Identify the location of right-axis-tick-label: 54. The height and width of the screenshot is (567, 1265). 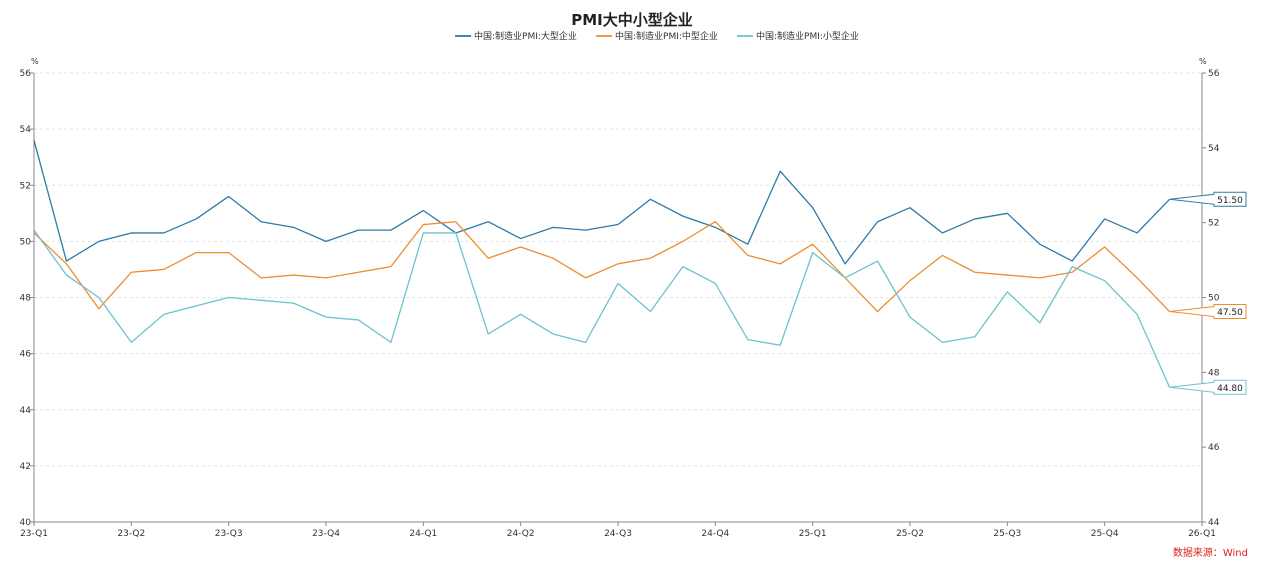
(1214, 149).